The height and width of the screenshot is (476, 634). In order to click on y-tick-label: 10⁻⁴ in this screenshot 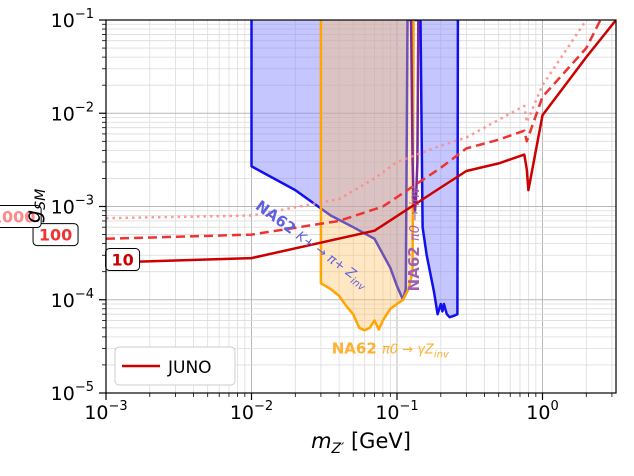, I will do `click(72, 299)`.